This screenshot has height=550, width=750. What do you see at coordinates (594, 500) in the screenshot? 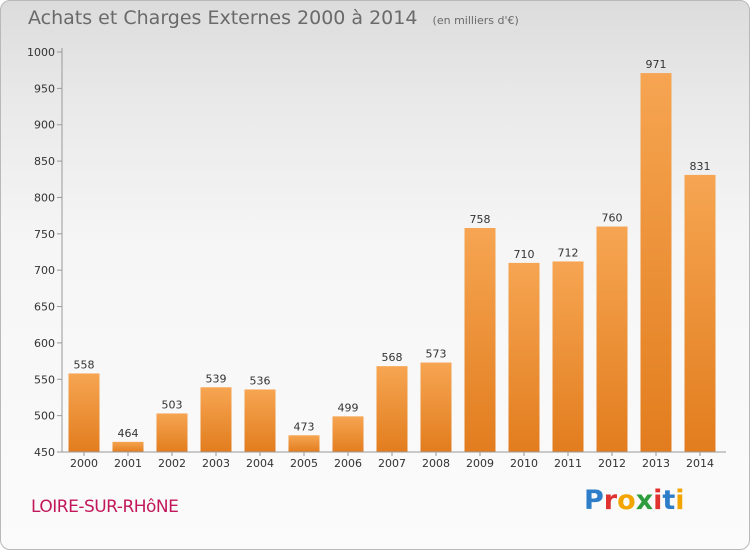
I see `brand-letter: P` at bounding box center [594, 500].